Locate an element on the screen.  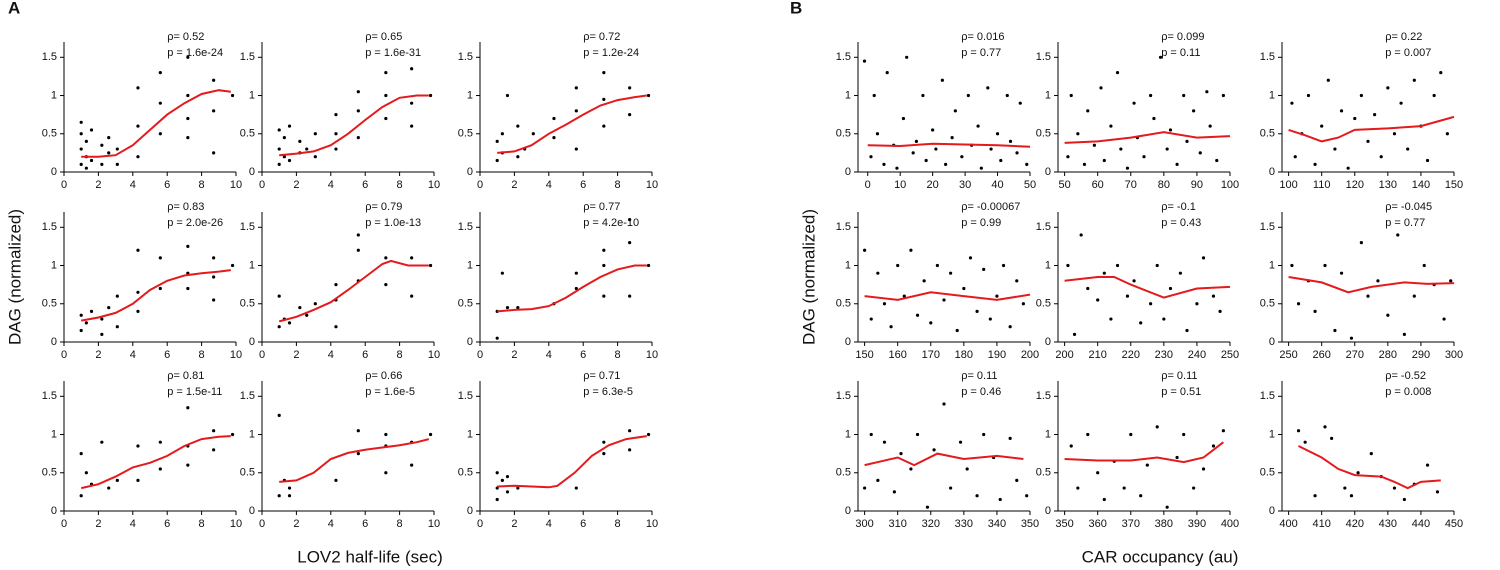
annotation: ρ= 0.66 is located at coordinates (383, 376).